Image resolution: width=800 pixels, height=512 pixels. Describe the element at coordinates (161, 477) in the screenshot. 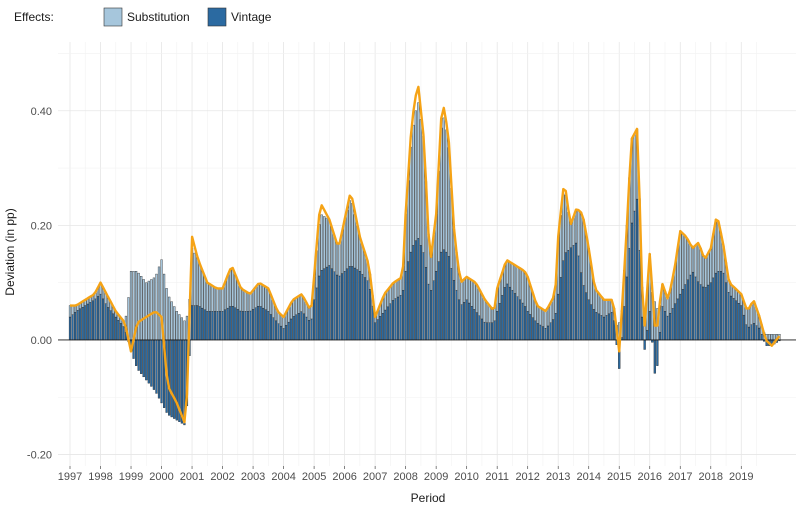

I see `x-tick-label: 2000` at that location.